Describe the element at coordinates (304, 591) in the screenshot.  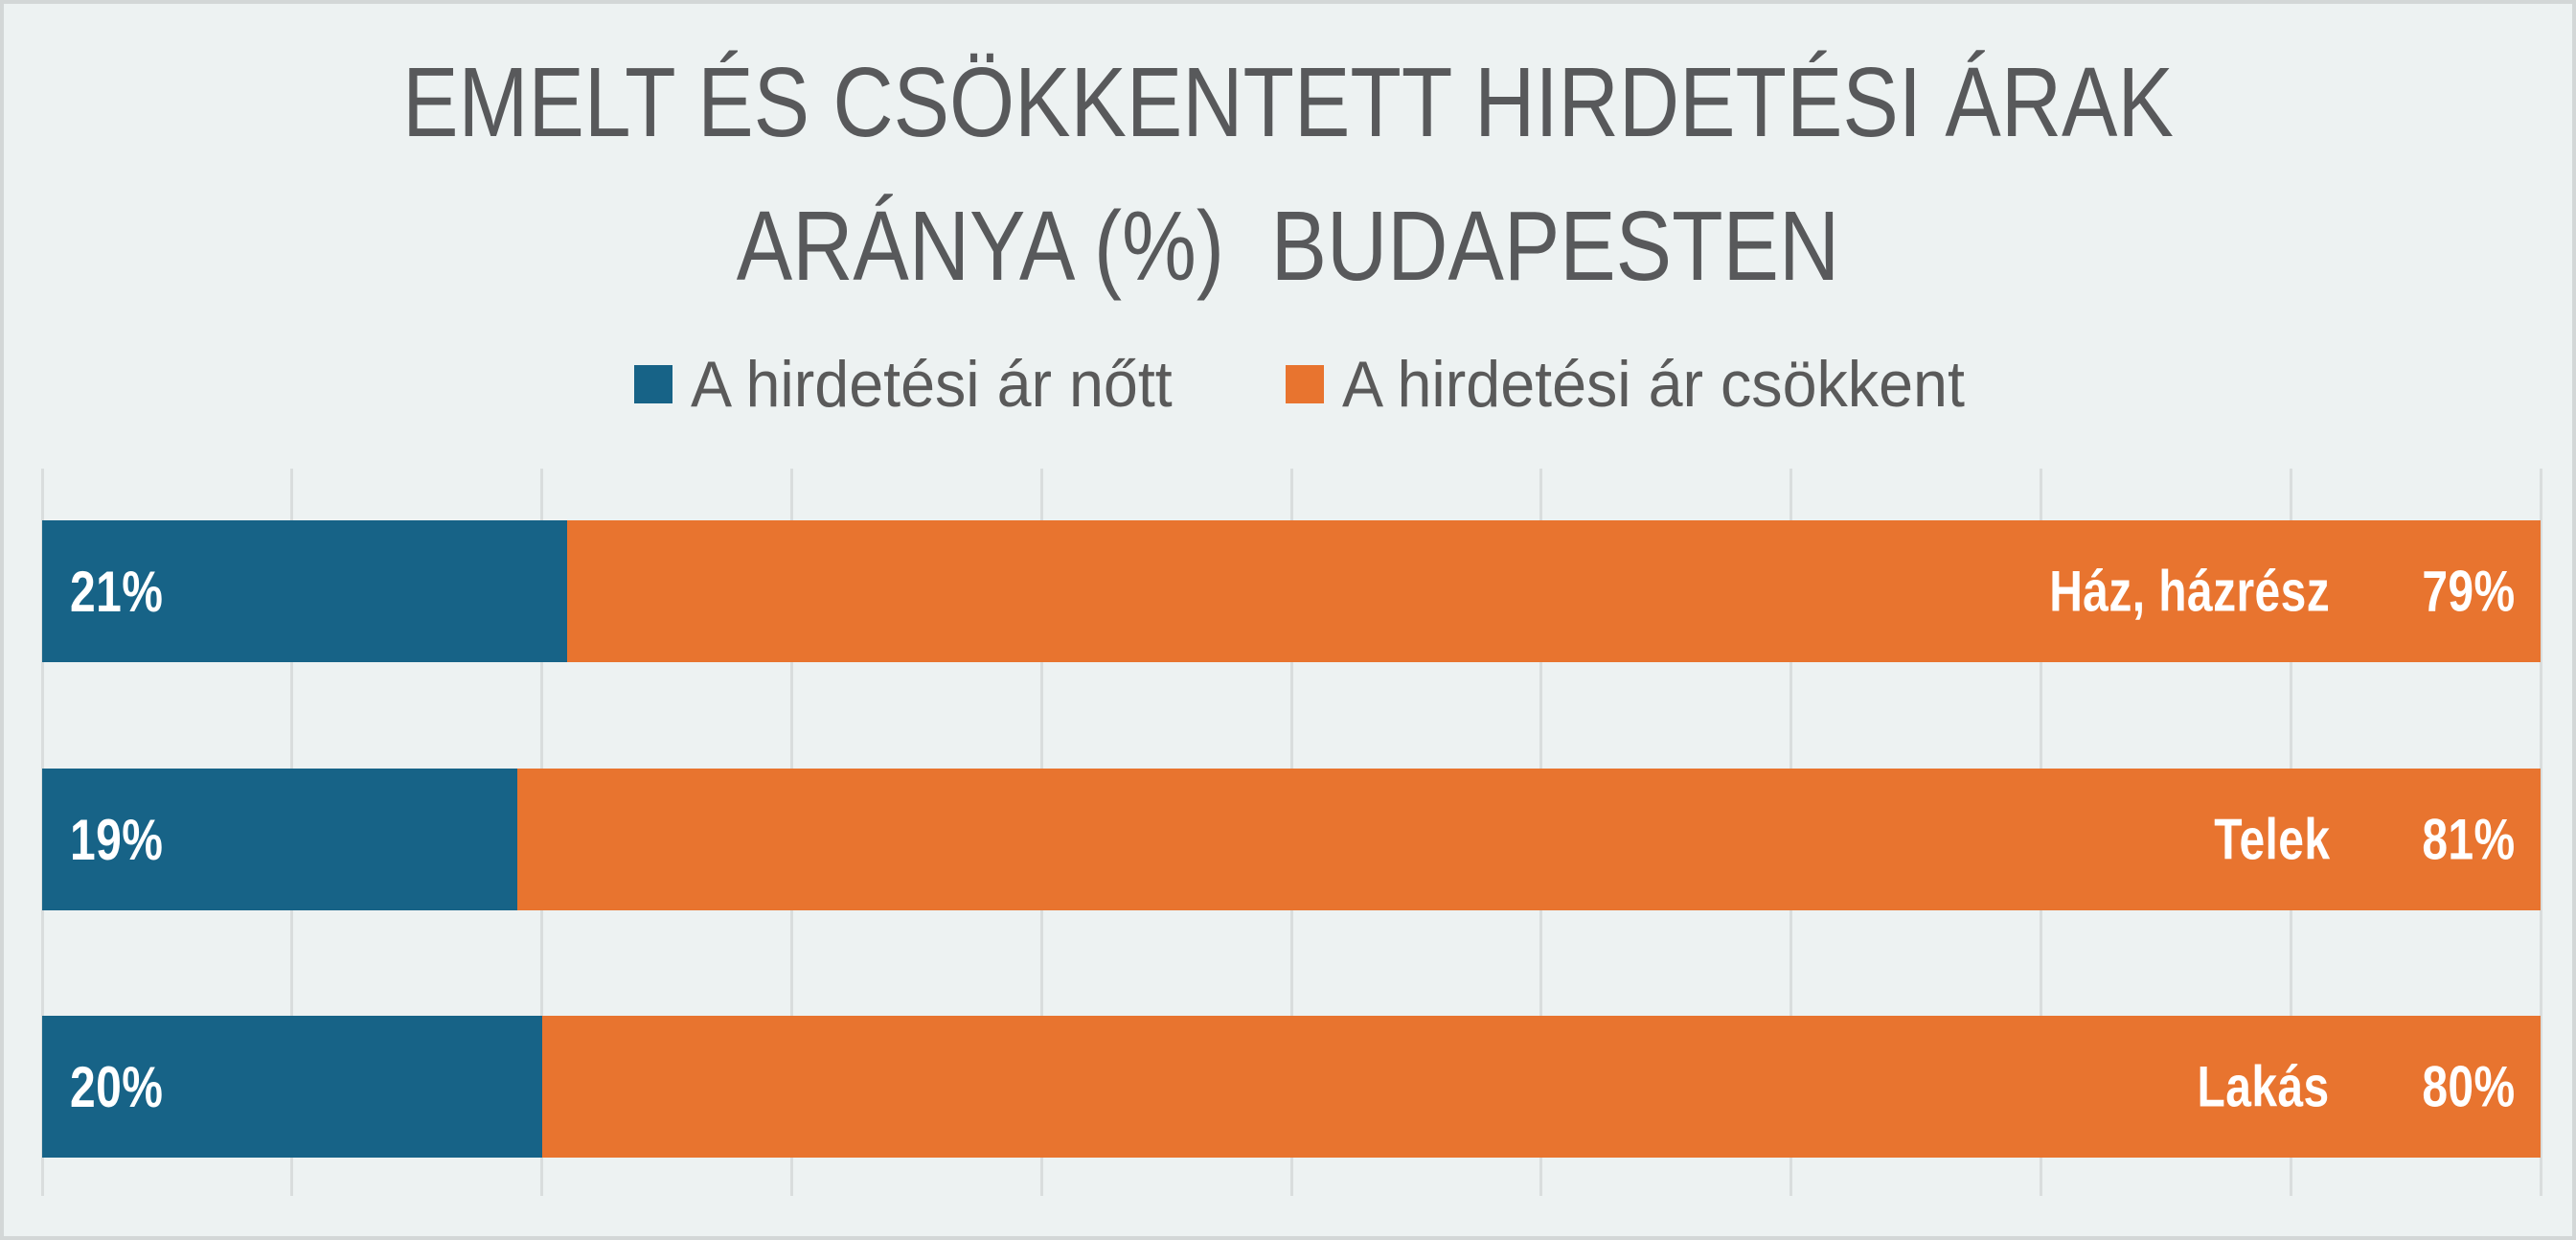
I see `bar-segment-increased: 21%` at that location.